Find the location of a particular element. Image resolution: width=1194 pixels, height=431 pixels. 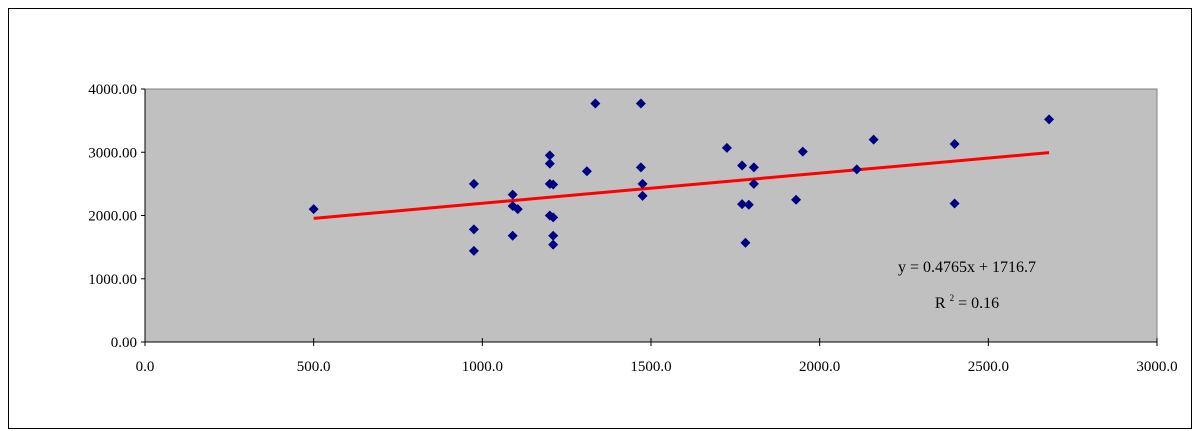

r-squared-prefix: R is located at coordinates (940, 303).